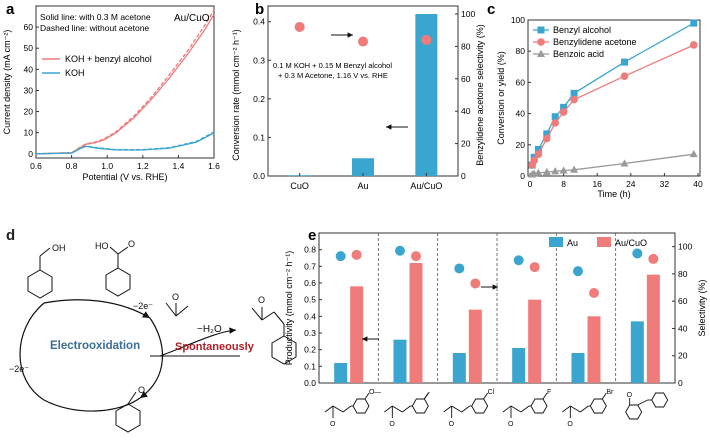  I want to click on plot-frame-a, so click(125, 82).